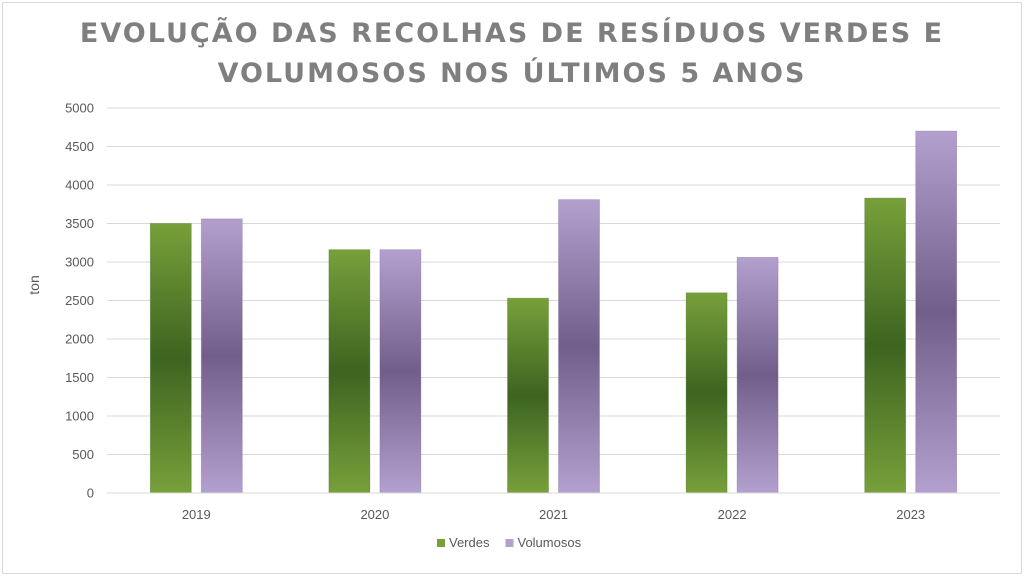 The image size is (1024, 576). Describe the element at coordinates (549, 542) in the screenshot. I see `legend-label-volumosos: Volumosos` at that location.